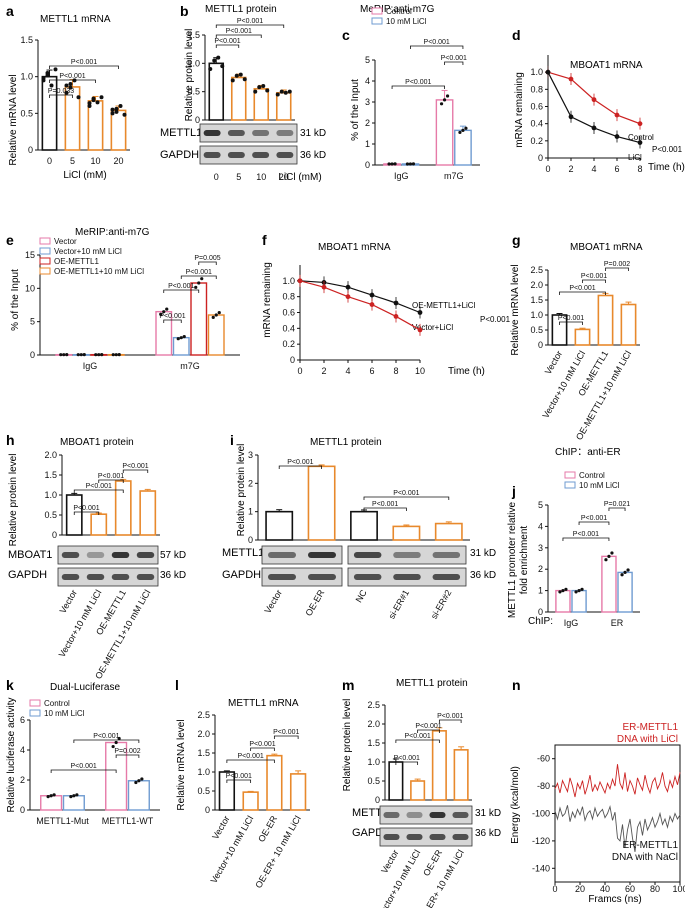 The image size is (685, 908). Describe the element at coordinates (135, 471) in the screenshot. I see `panel-h-bracket` at that location.